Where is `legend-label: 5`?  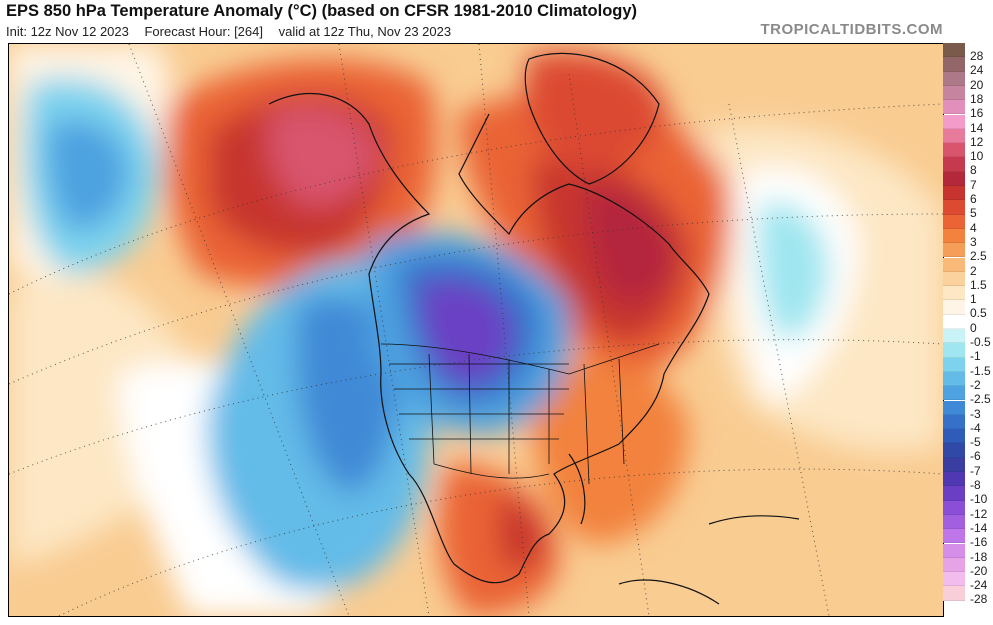
legend-label: 5 is located at coordinates (973, 213).